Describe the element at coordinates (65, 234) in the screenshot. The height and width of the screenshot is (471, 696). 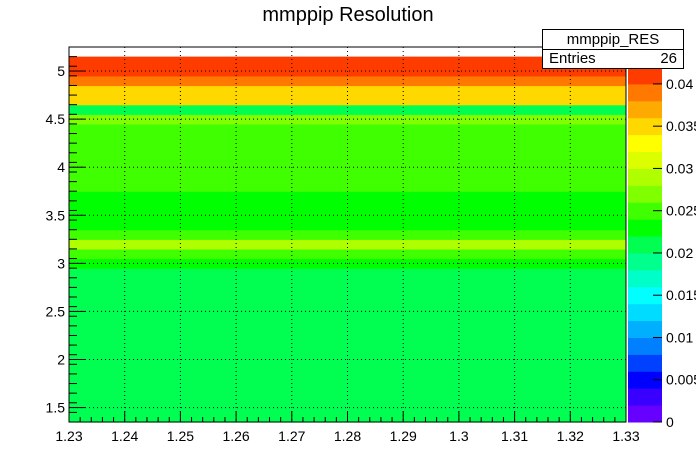
I see `y-axis: 1.5 2 2.5 3 3.5 4 4.5 5` at that location.